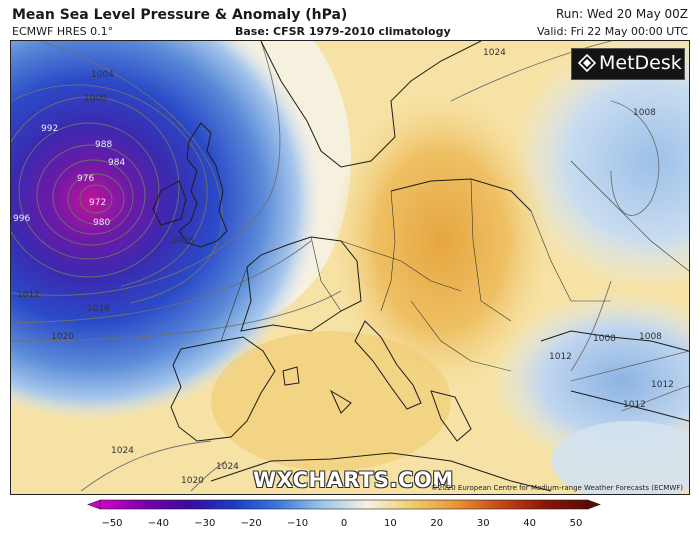 The height and width of the screenshot is (536, 700). I want to click on colorbar-max-extend, so click(594, 504).